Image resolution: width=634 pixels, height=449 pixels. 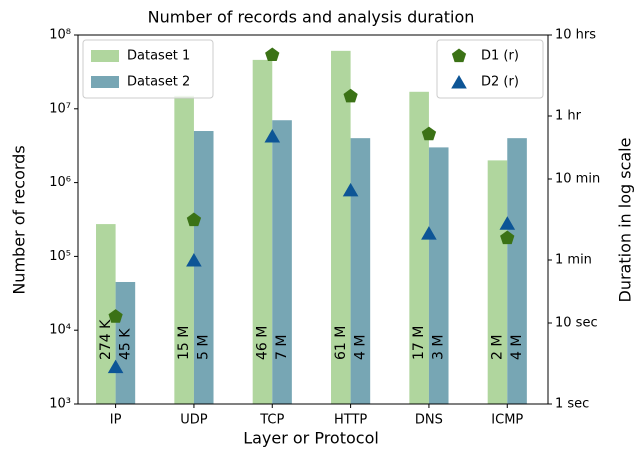 What do you see at coordinates (262, 343) in the screenshot?
I see `value-label: 46 M` at bounding box center [262, 343].